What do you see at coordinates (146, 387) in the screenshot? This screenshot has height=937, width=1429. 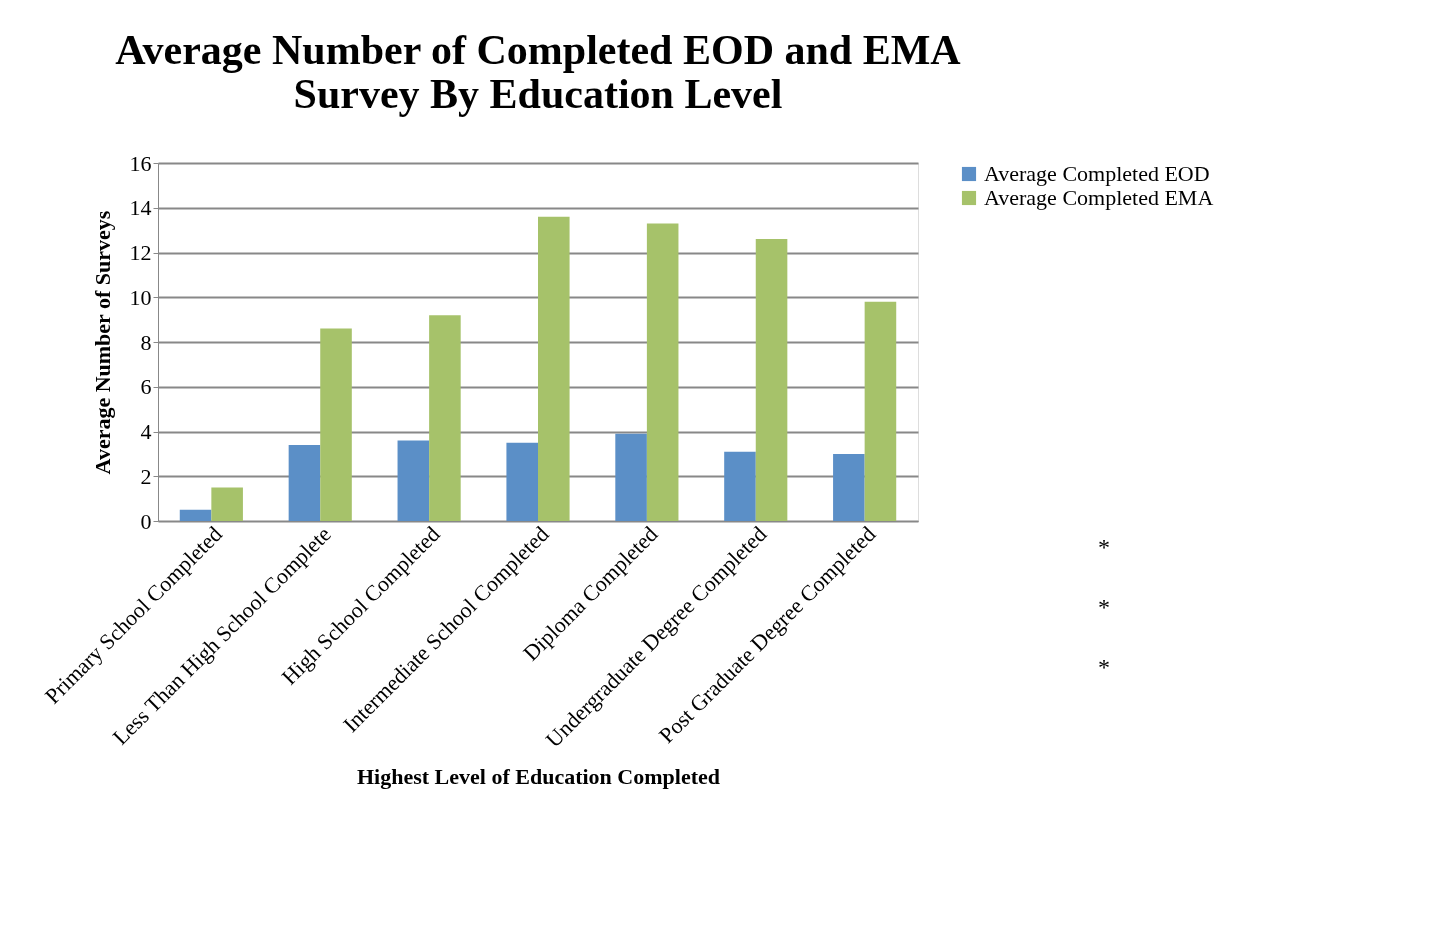 I see `y-tick-label: 6` at bounding box center [146, 387].